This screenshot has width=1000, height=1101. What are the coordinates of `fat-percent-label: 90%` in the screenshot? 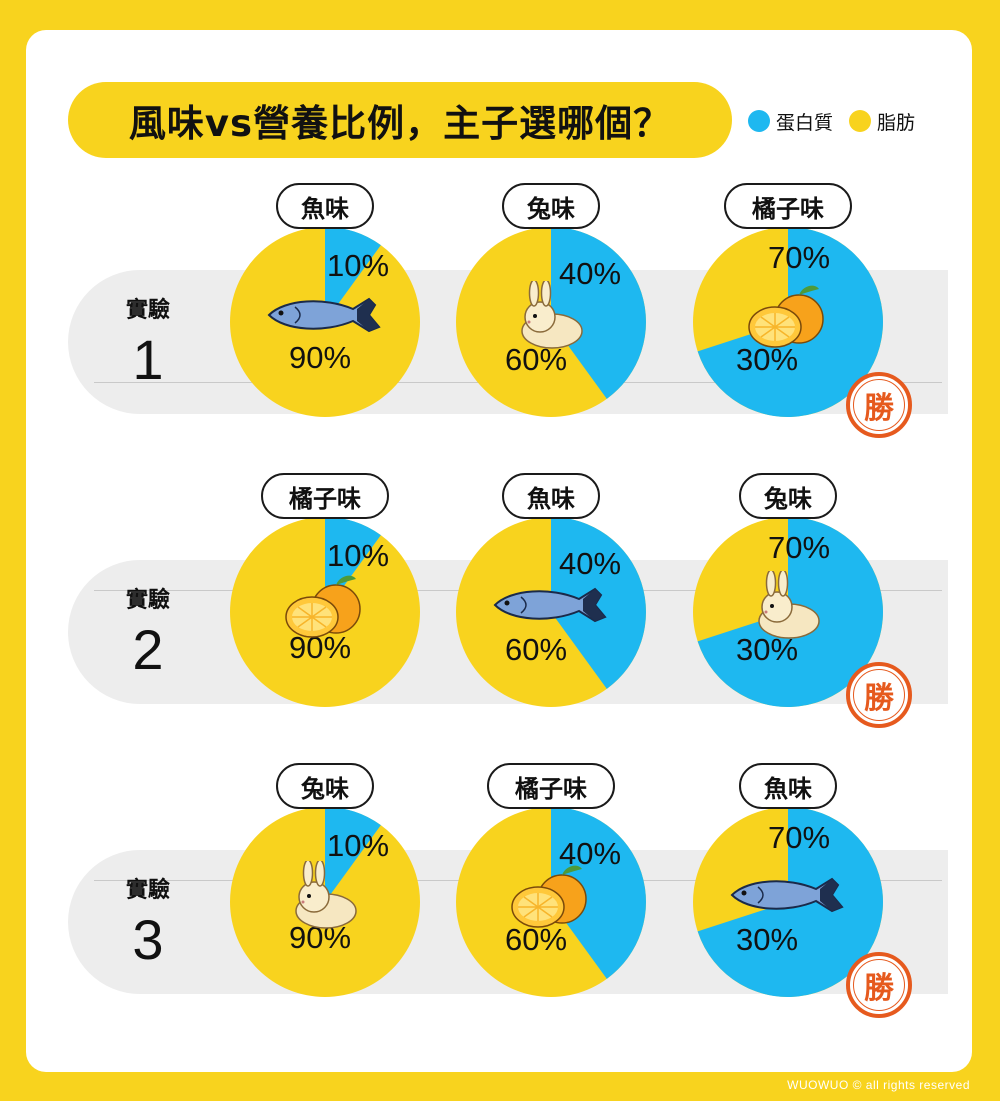 It's located at (320, 357).